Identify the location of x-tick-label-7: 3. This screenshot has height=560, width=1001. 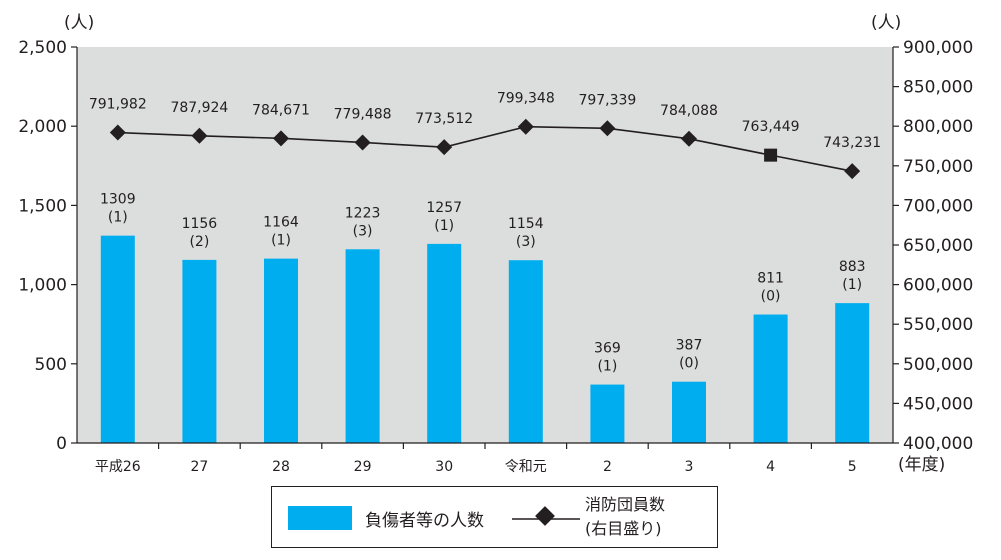
(689, 467).